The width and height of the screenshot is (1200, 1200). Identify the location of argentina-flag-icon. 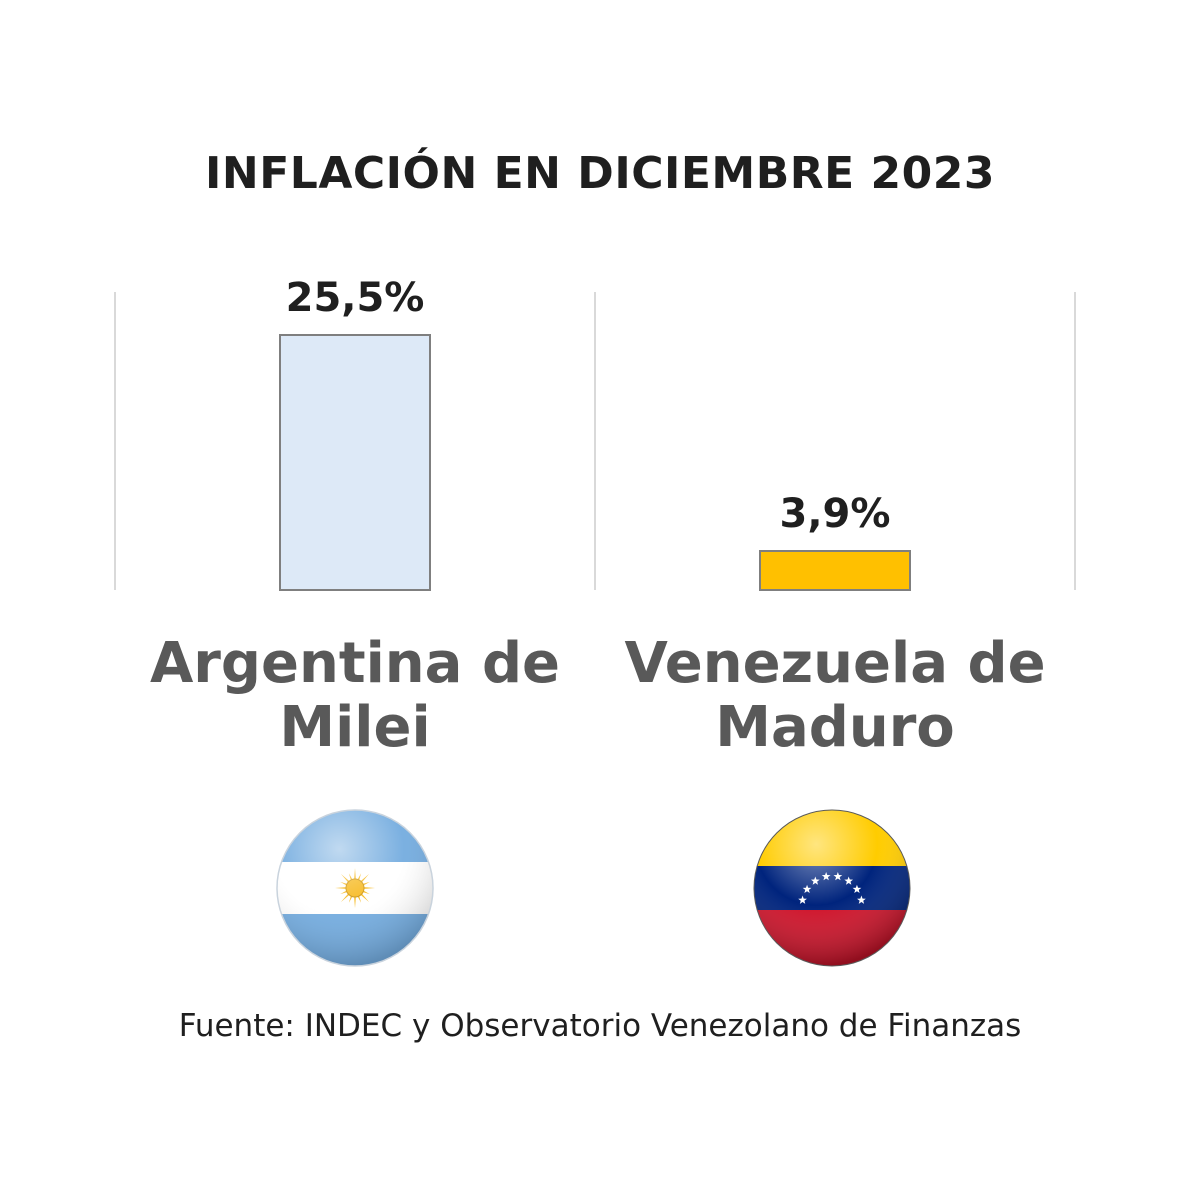
(355, 888).